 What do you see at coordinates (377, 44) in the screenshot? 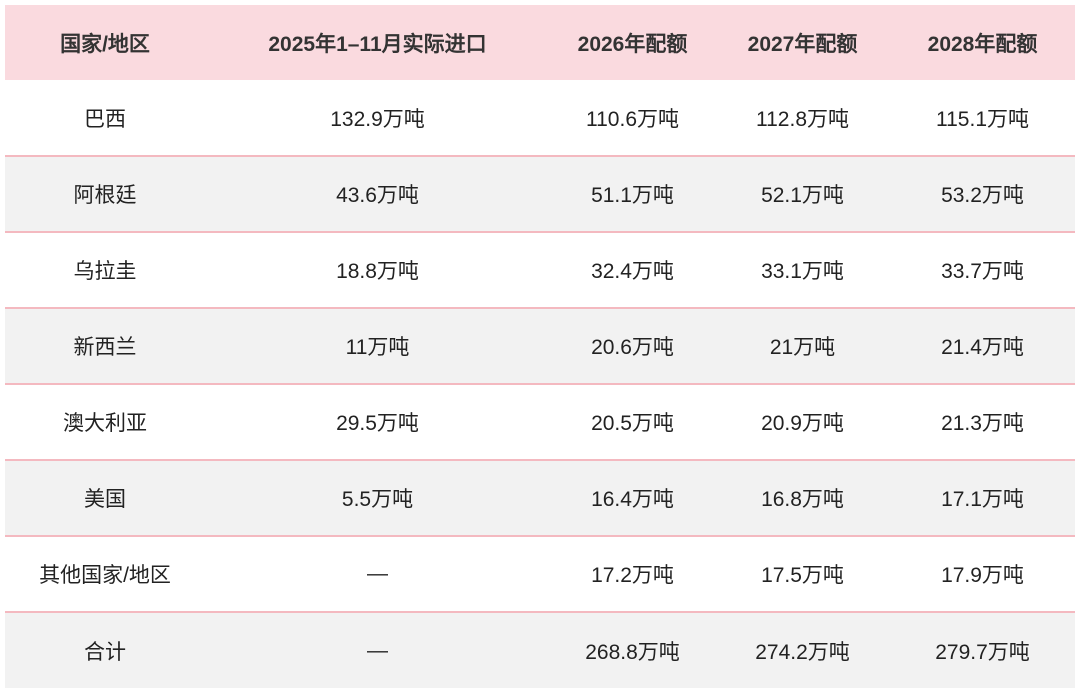
I see `header-2025-actual: 2025年1–11月实际进口` at bounding box center [377, 44].